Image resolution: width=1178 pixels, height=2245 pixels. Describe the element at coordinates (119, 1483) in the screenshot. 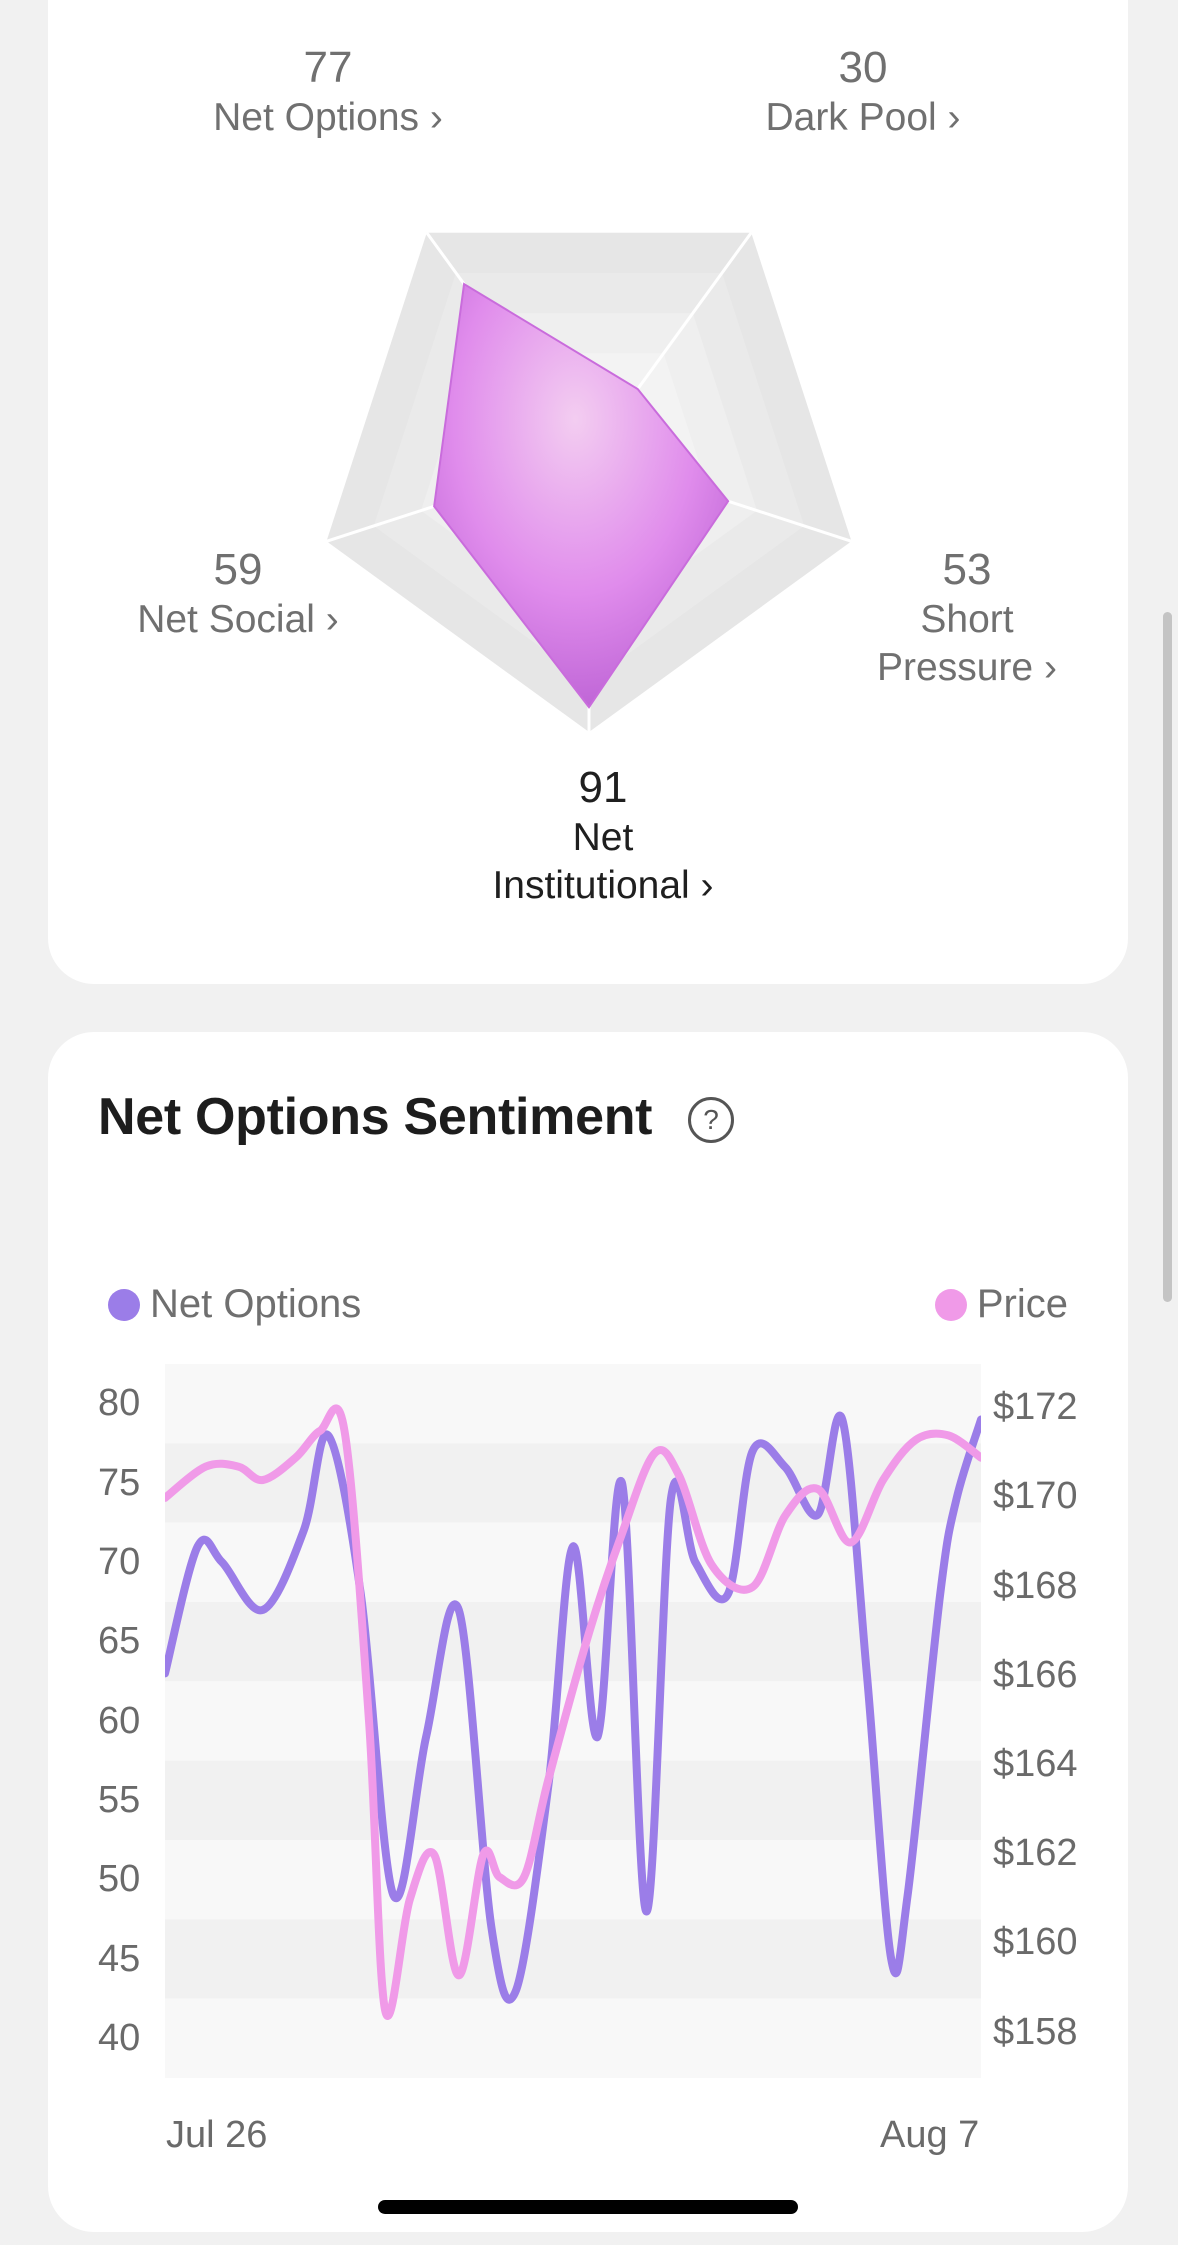

I see `y-left-tick: 75` at that location.